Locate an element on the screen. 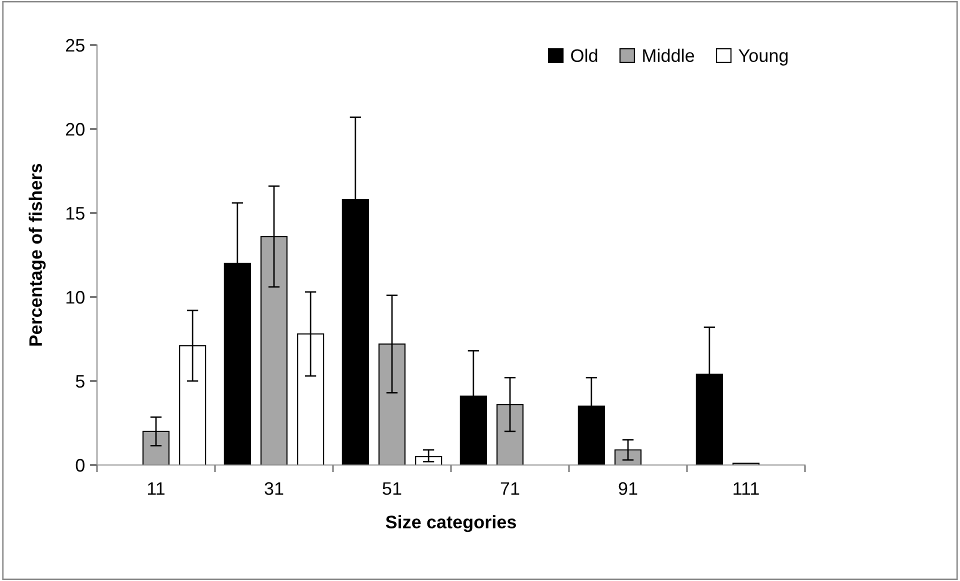 This screenshot has width=960, height=581. y-tick-label: 20 is located at coordinates (75, 129).